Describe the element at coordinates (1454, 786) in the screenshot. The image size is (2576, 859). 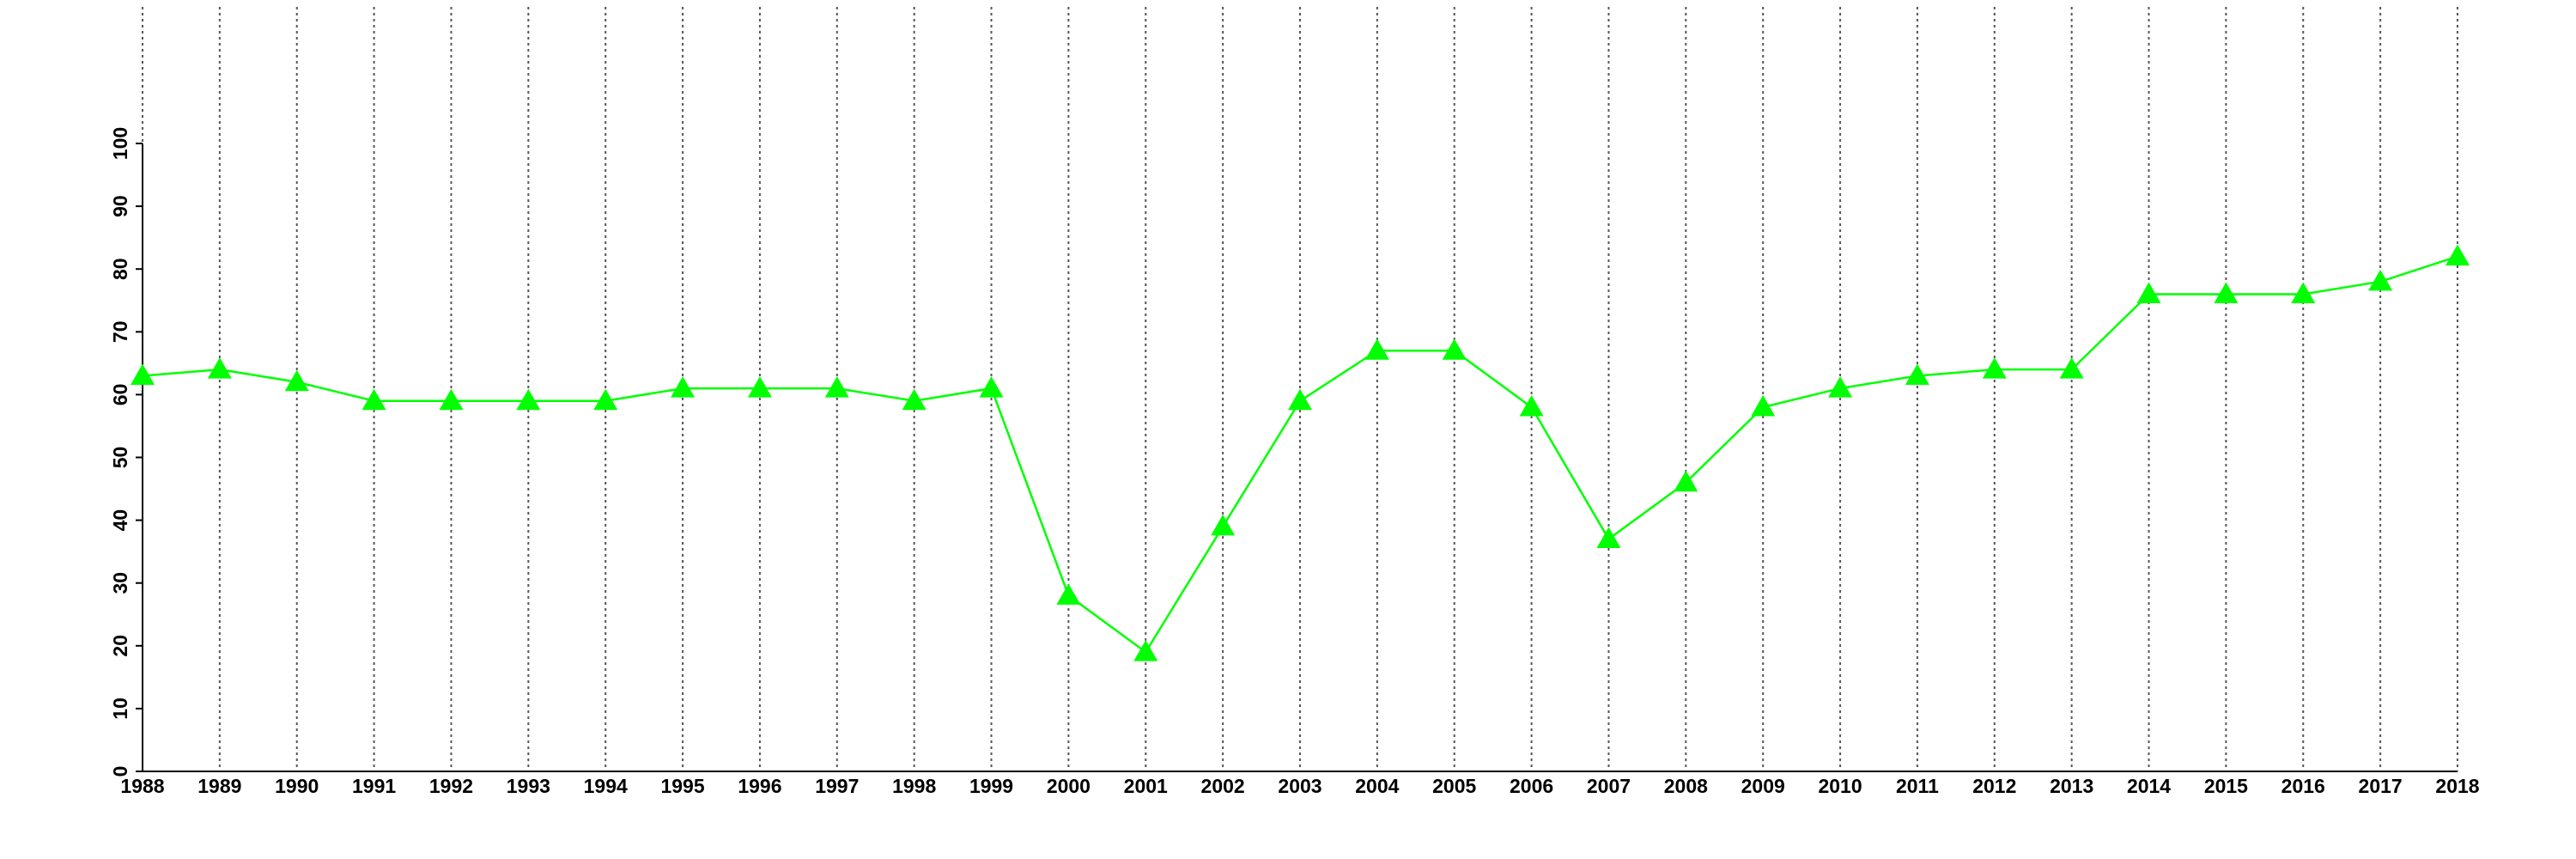
I see `x-tick-label: 2005` at that location.